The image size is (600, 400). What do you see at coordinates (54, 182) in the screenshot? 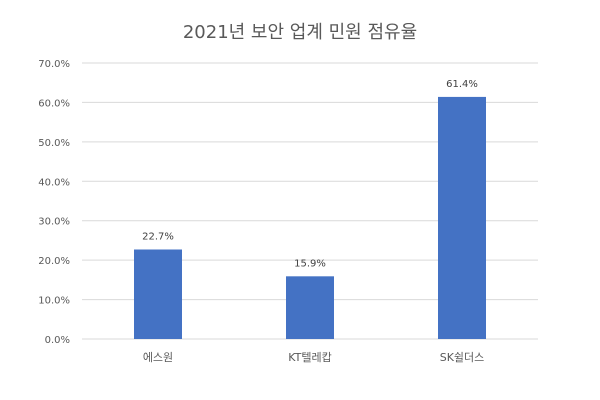
I see `y-tick-label: 40.0%` at bounding box center [54, 182].